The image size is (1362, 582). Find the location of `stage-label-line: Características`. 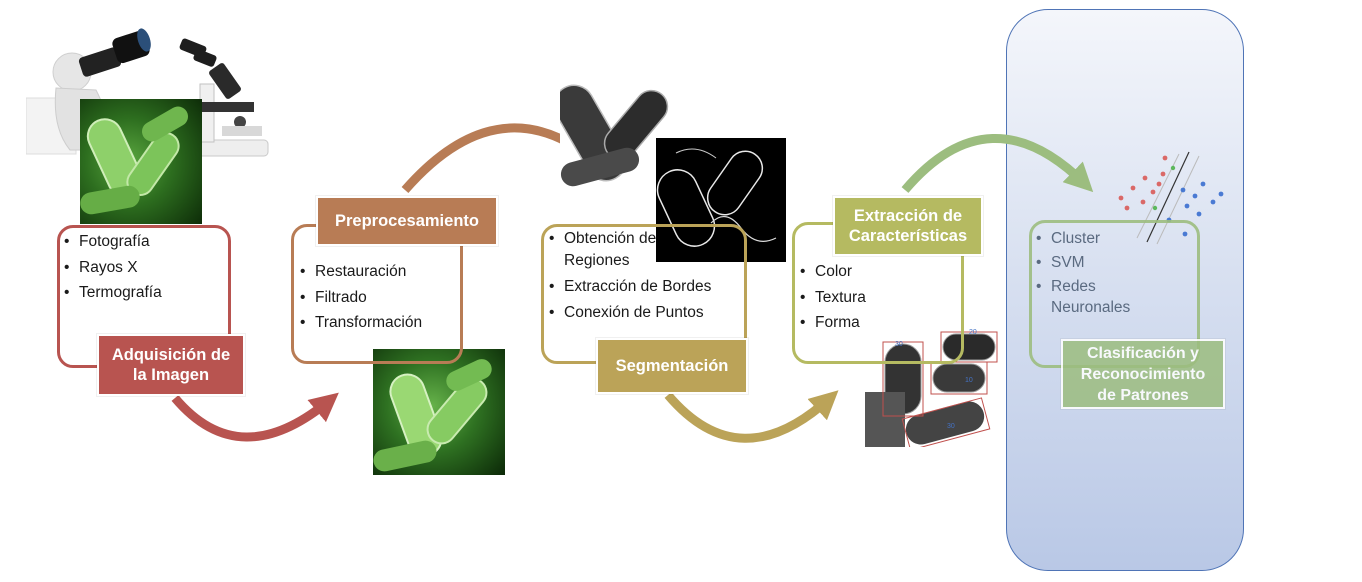

stage-label-line: Características is located at coordinates (908, 236).